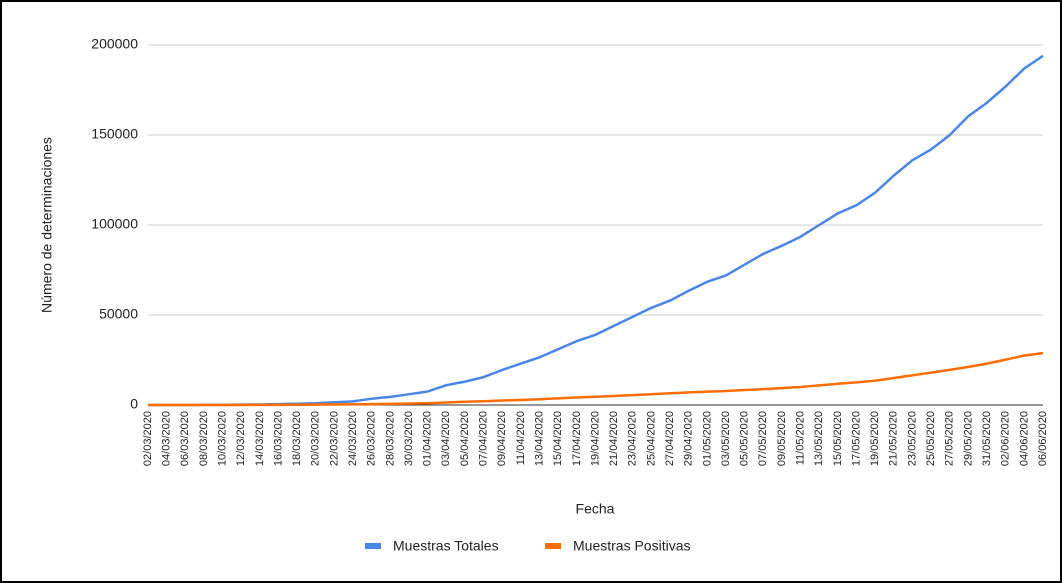 The image size is (1062, 583). I want to click on x-tick-label: 10/03/2020, so click(222, 438).